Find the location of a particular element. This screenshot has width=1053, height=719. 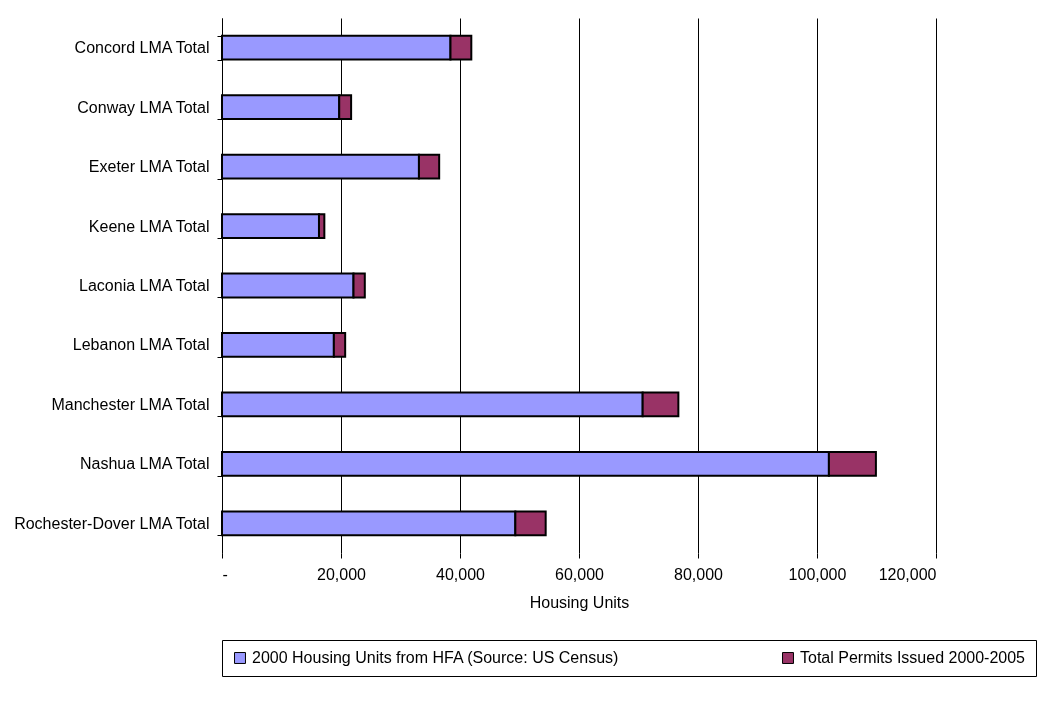

x-tick-label: 100,000 is located at coordinates (817, 574).